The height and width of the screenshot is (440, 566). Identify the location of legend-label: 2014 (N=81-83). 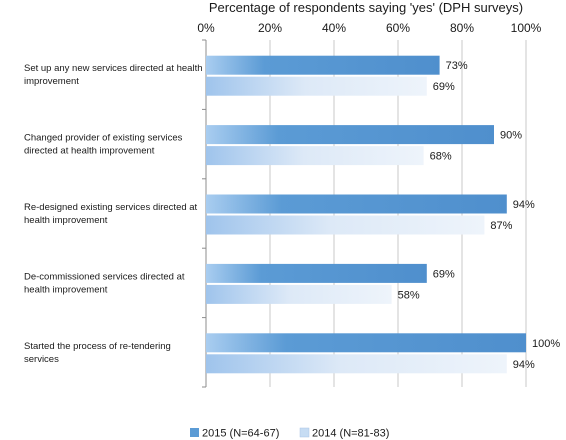
(350, 434).